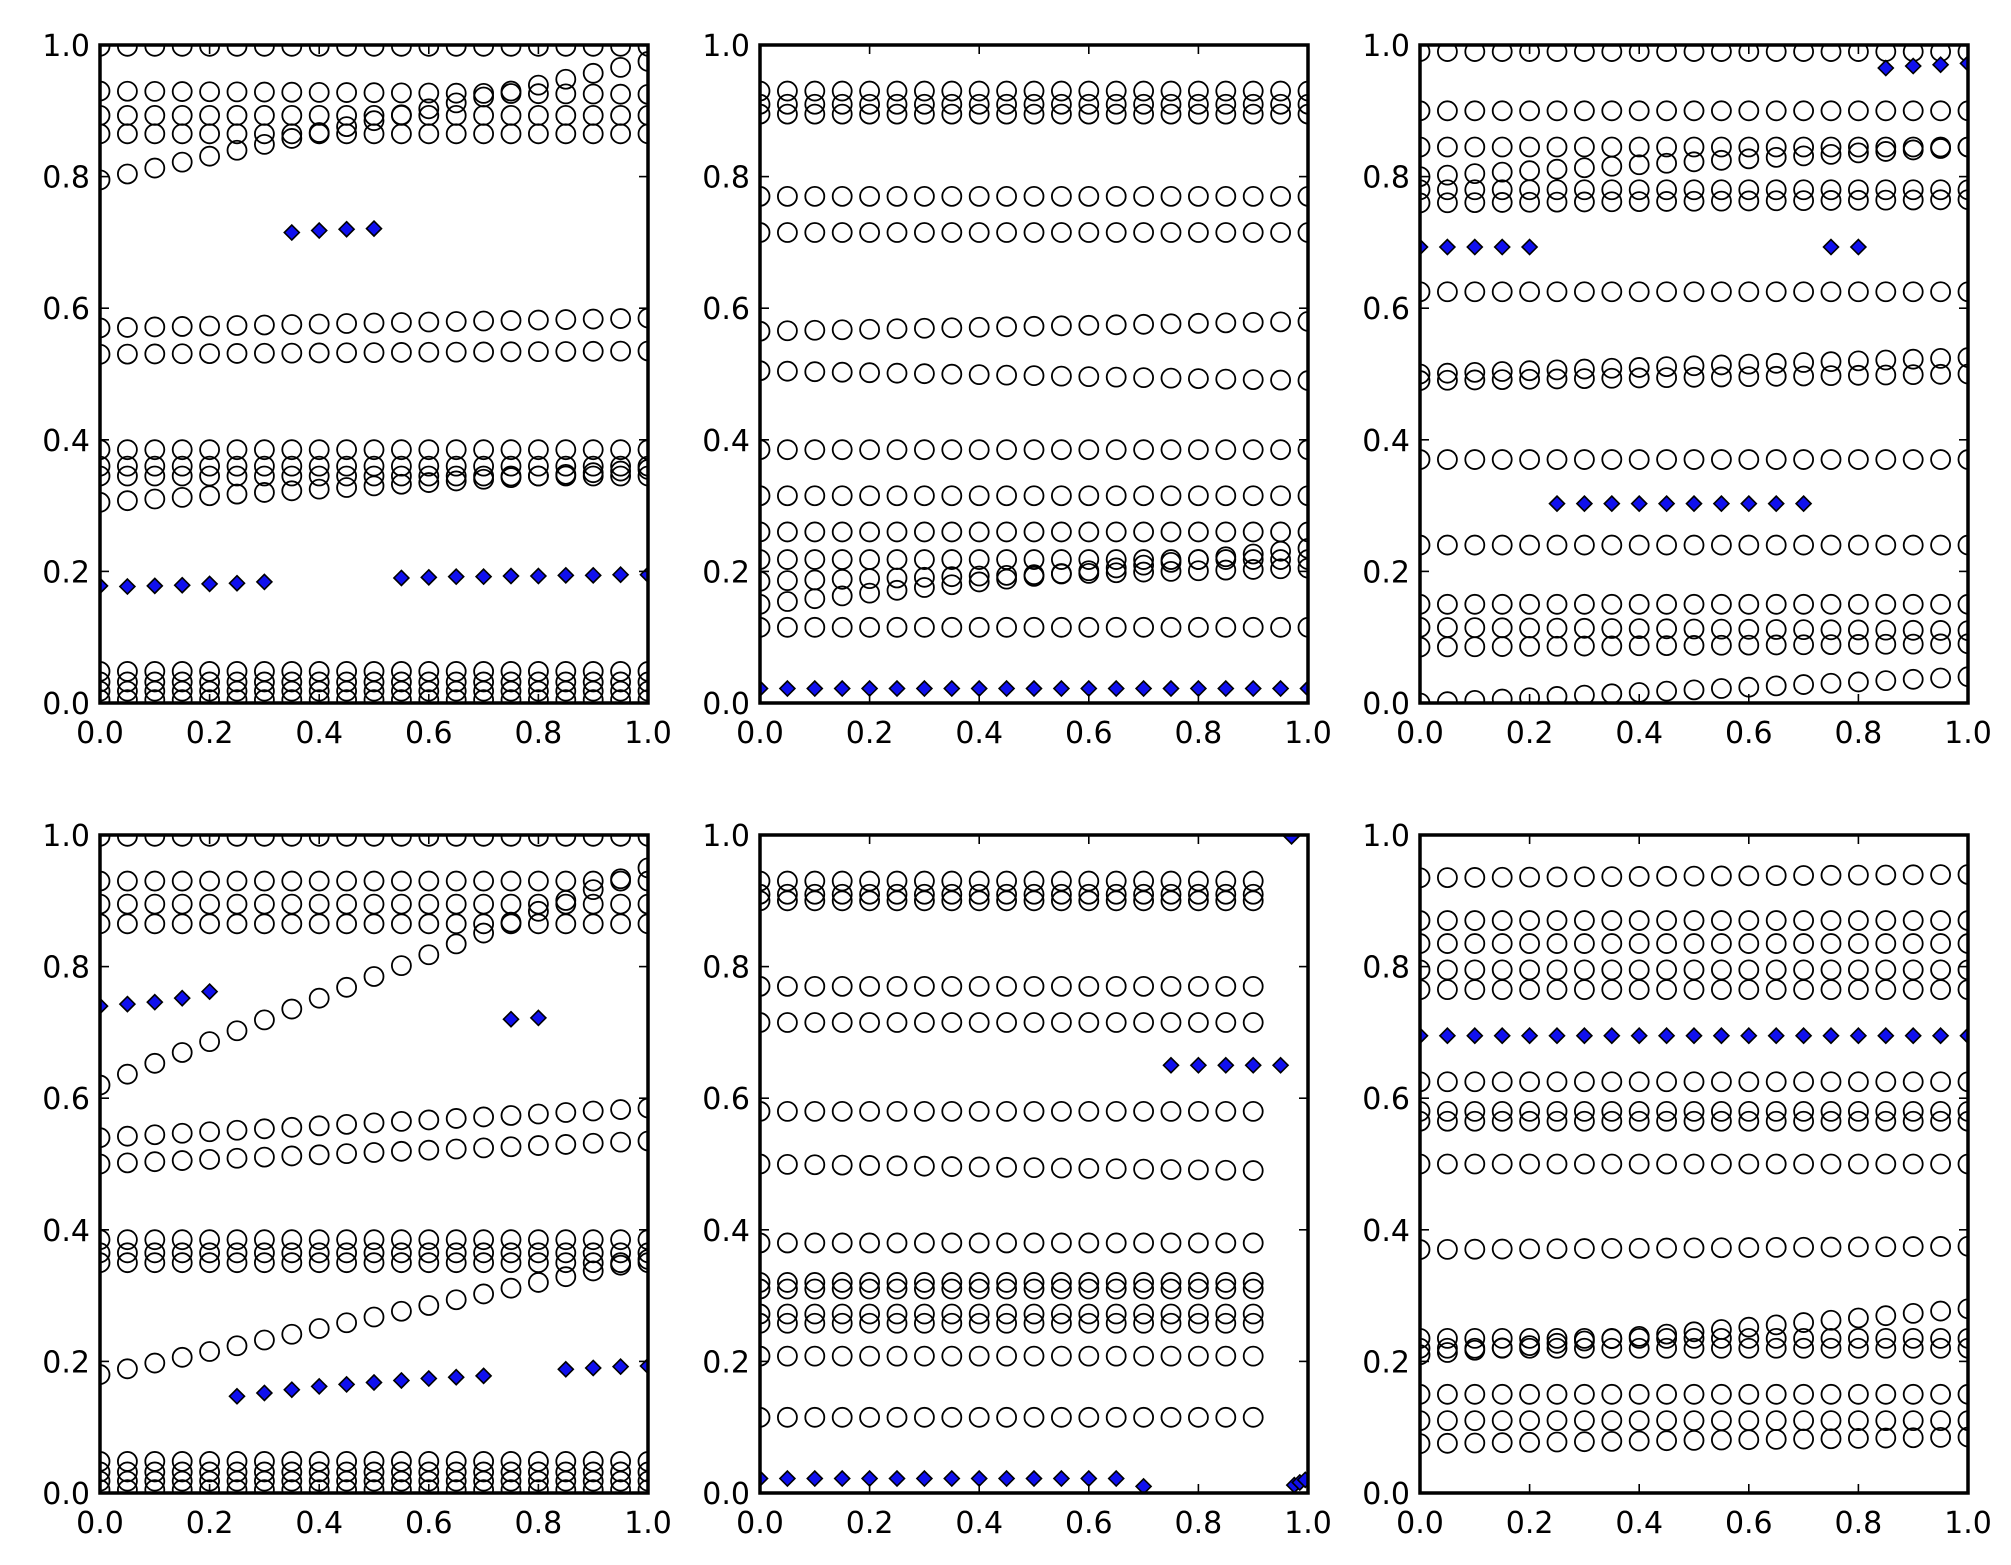 The width and height of the screenshot is (2011, 1565). I want to click on axes-frame, so click(374, 374).